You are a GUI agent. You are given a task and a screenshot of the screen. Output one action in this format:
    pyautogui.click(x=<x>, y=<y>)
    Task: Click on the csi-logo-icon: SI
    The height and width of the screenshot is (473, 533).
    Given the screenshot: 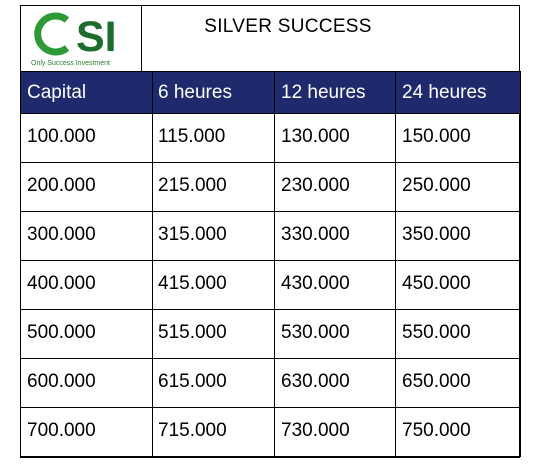 What is the action you would take?
    pyautogui.click(x=75, y=34)
    